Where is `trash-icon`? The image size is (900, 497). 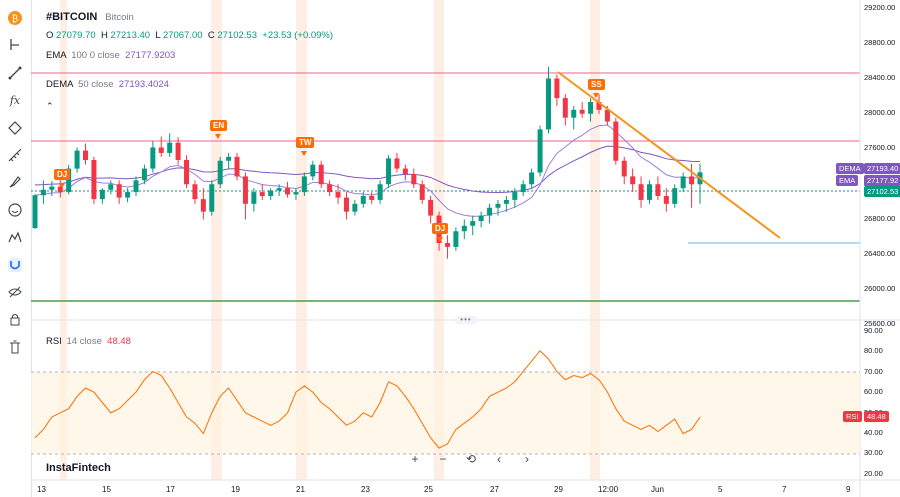 trash-icon is located at coordinates (15, 347).